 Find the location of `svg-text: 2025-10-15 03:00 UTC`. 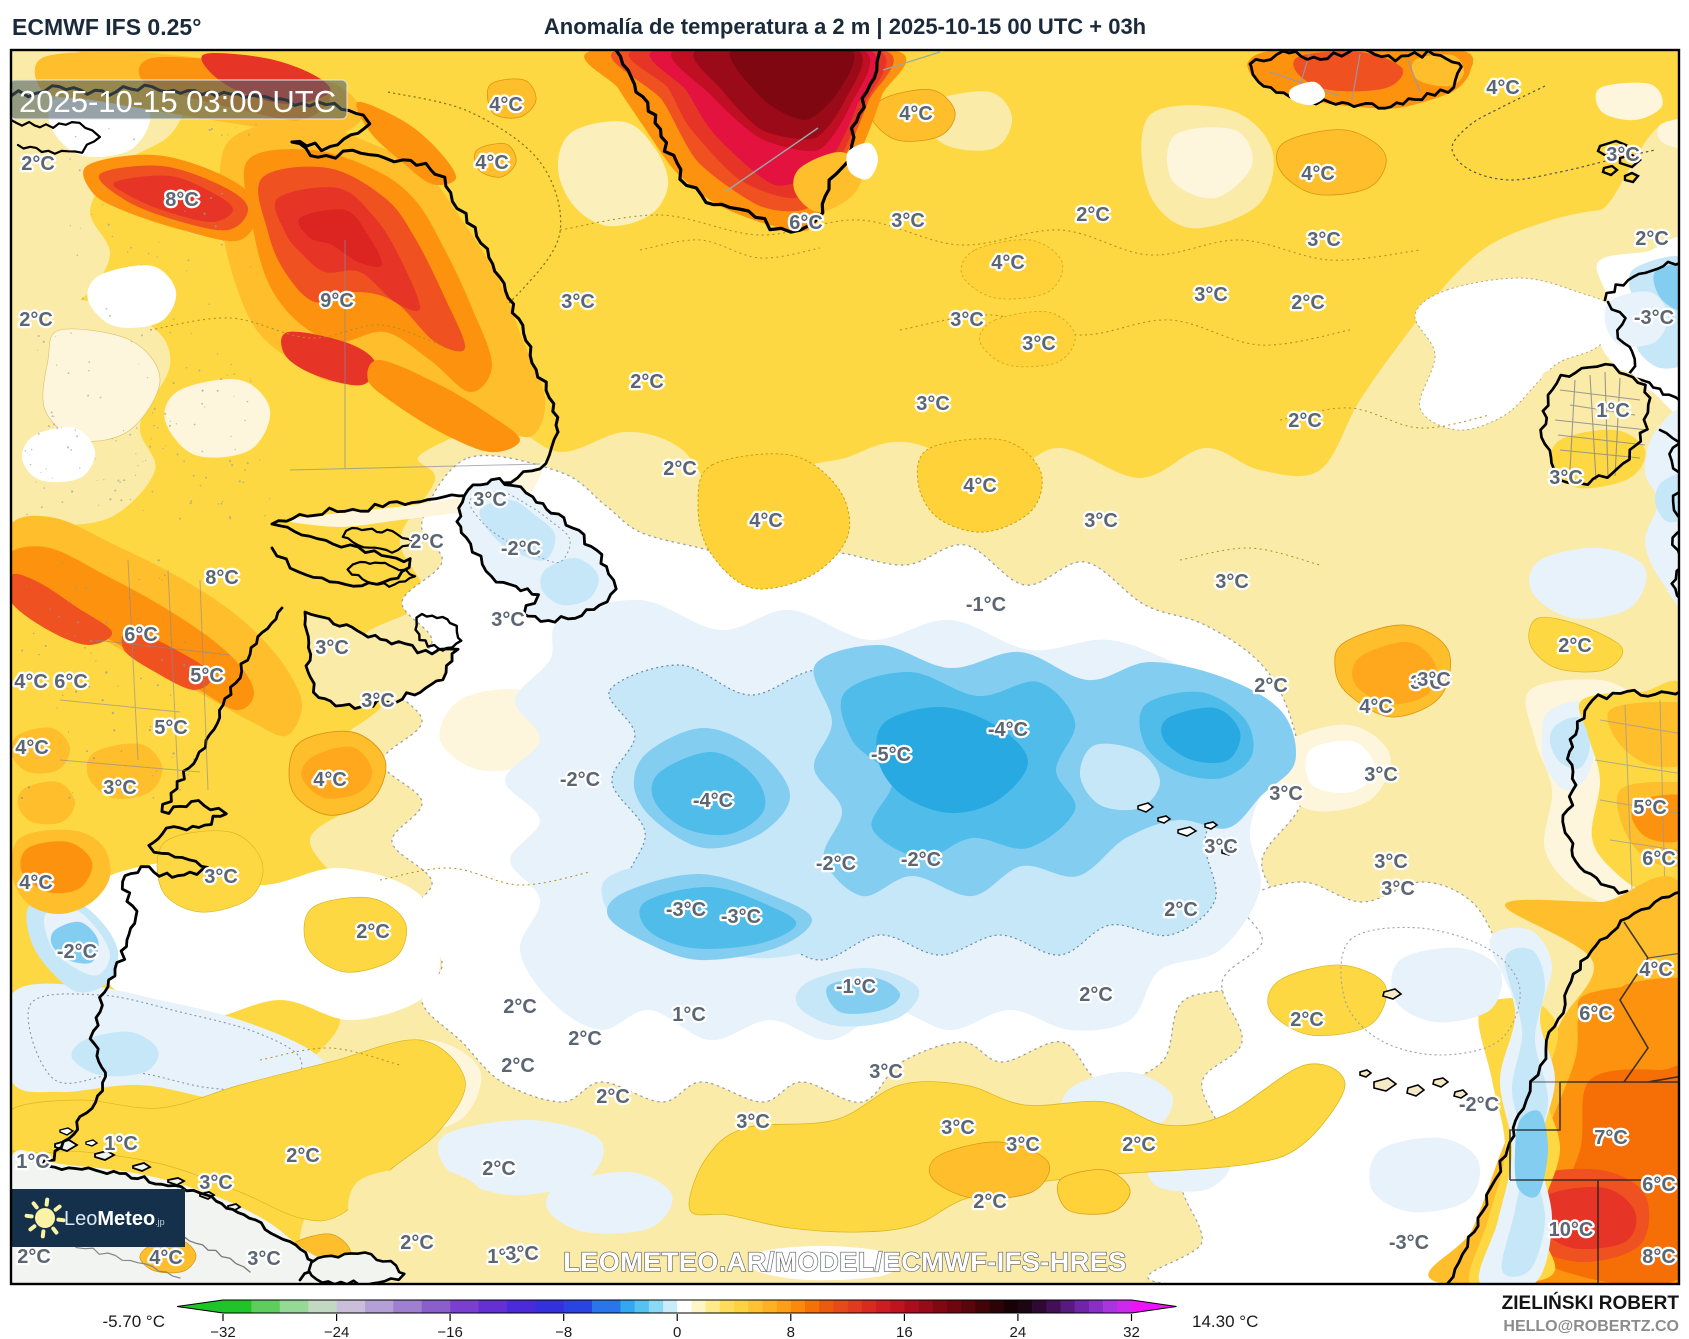

svg-text: 2025-10-15 03:00 UTC is located at coordinates (177, 101).